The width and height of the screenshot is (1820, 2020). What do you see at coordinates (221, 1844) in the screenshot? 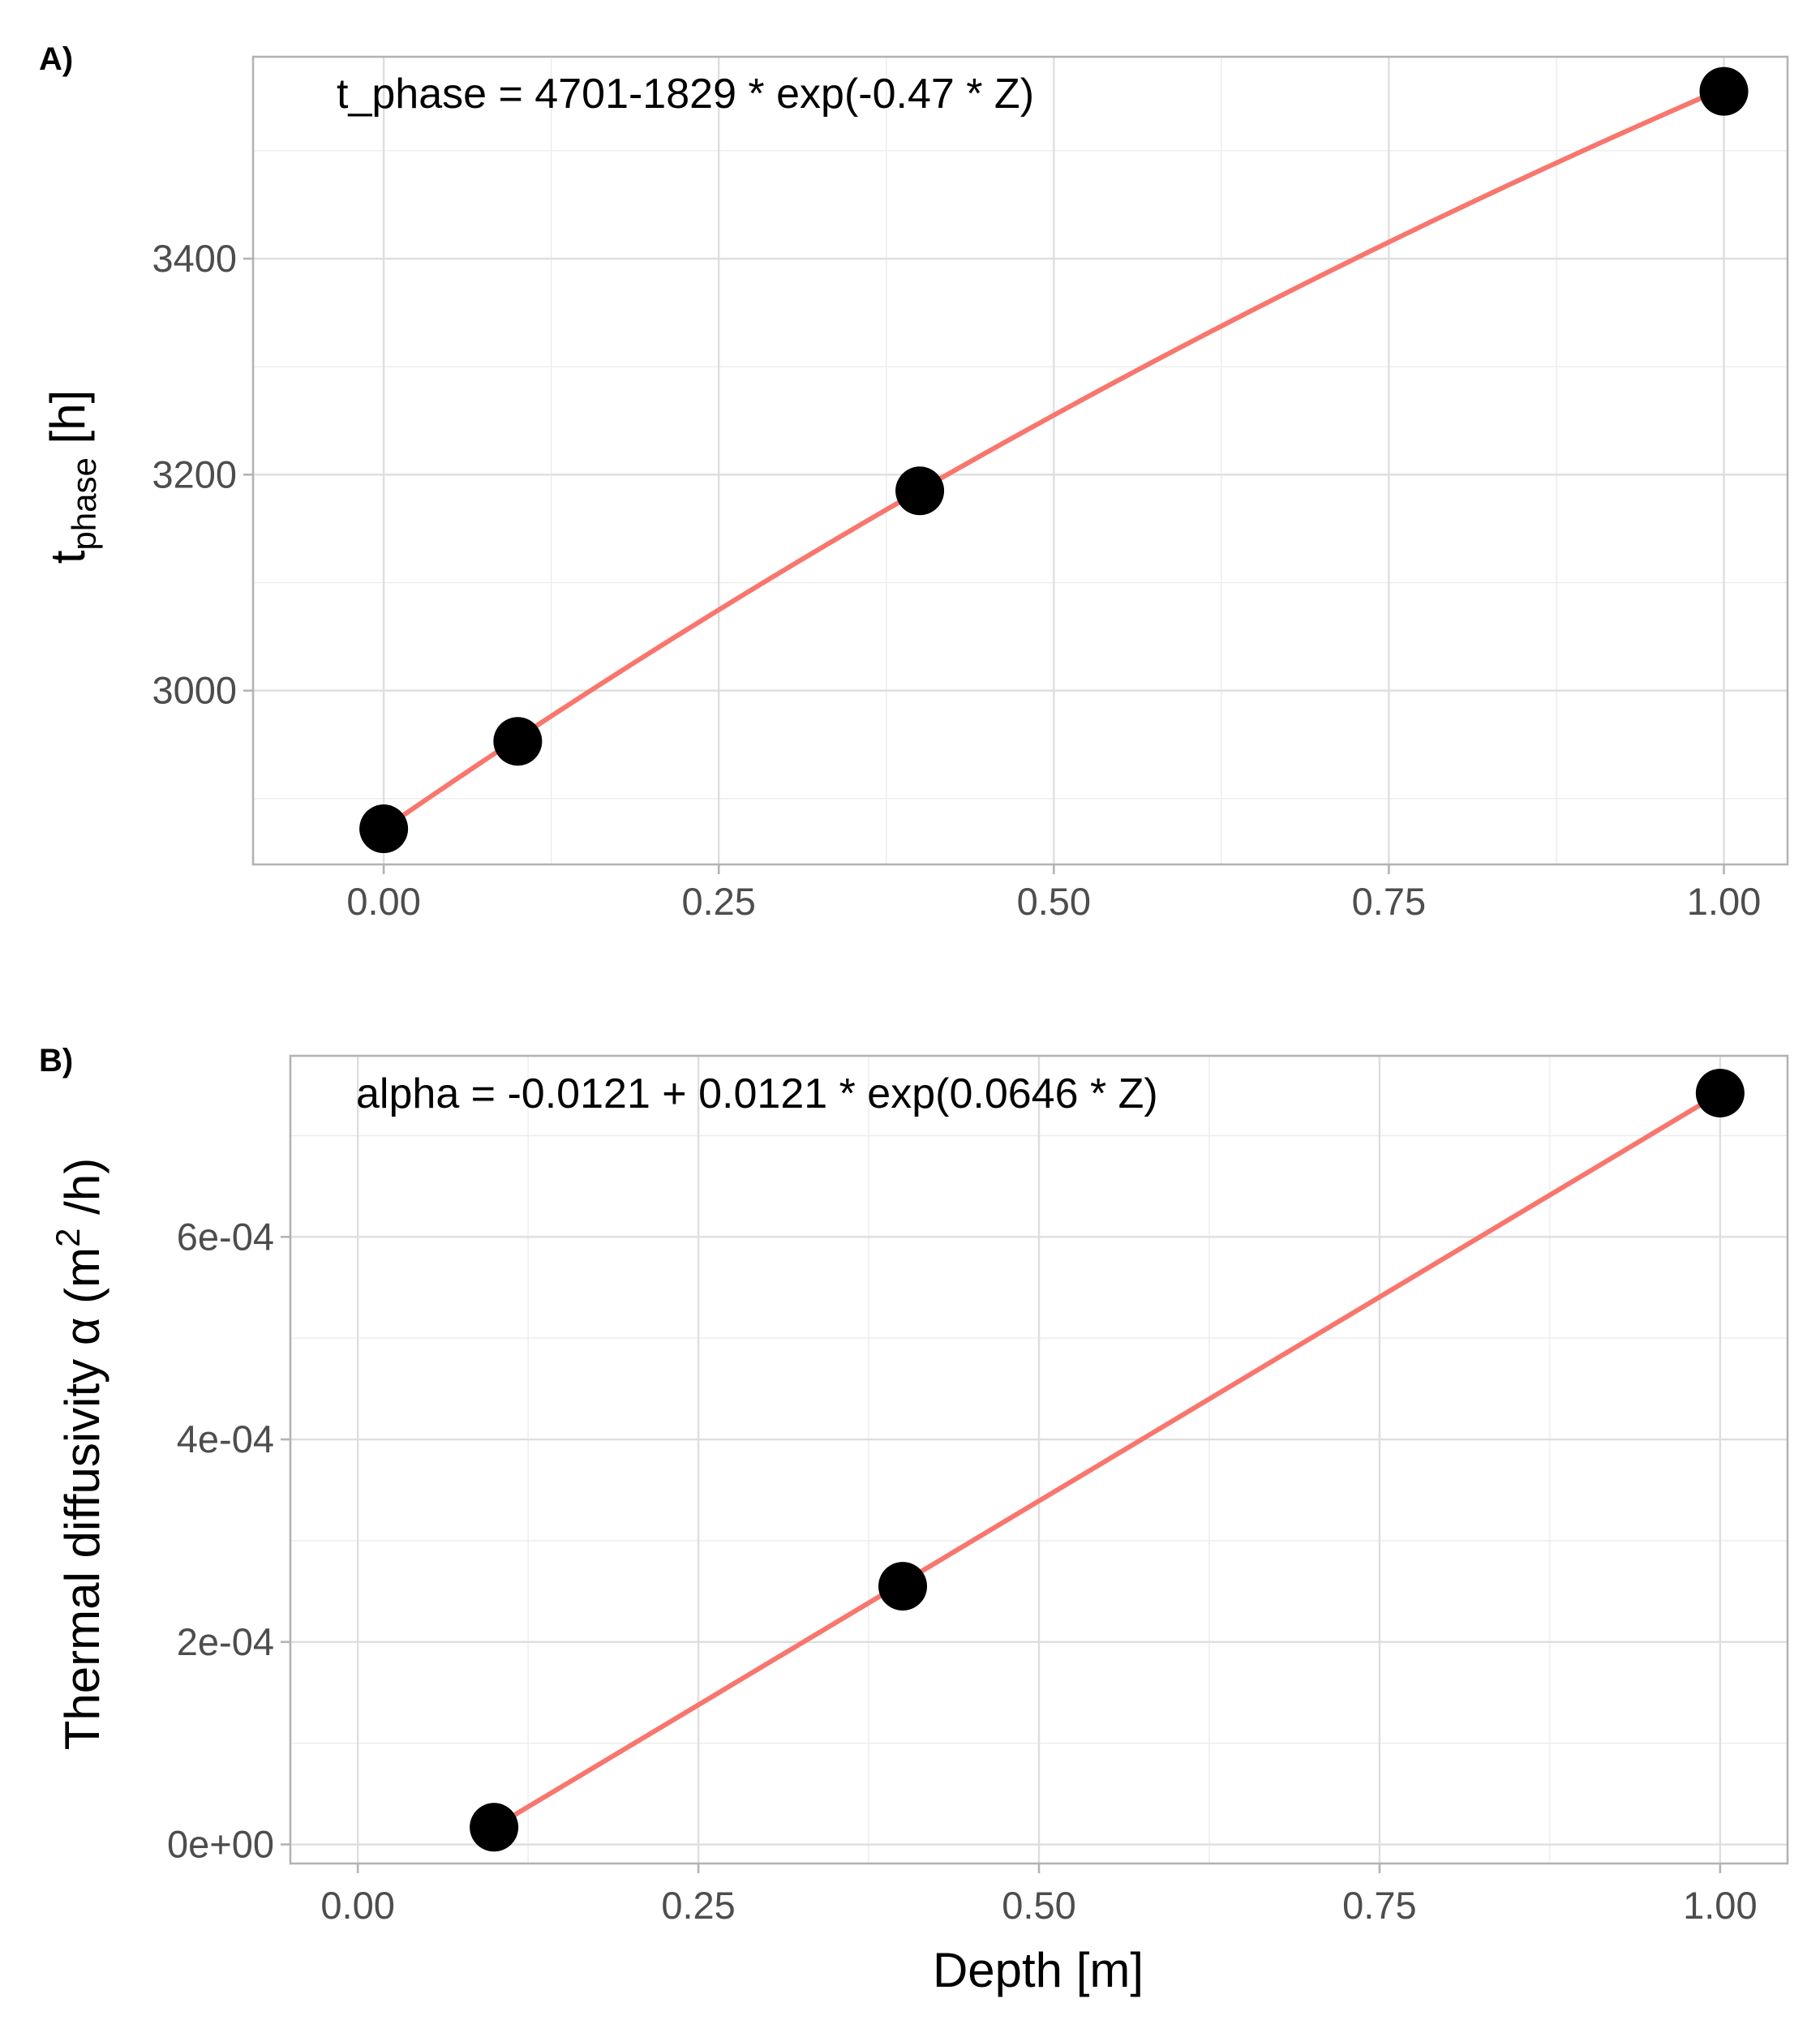
I see `panel-b-y-tick-label: 0e+00` at bounding box center [221, 1844].